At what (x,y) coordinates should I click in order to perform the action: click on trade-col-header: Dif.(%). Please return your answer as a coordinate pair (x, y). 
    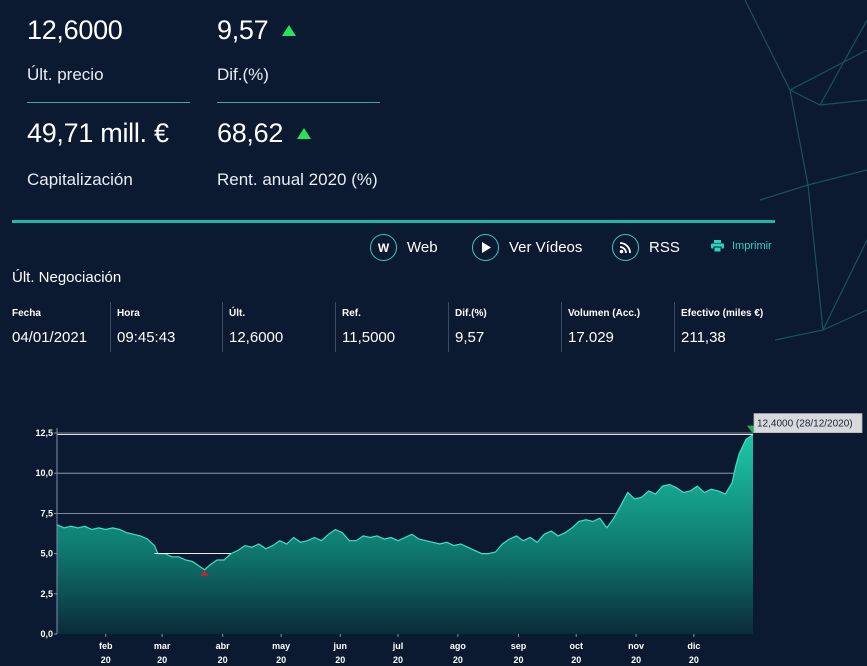
    Looking at the image, I should click on (471, 313).